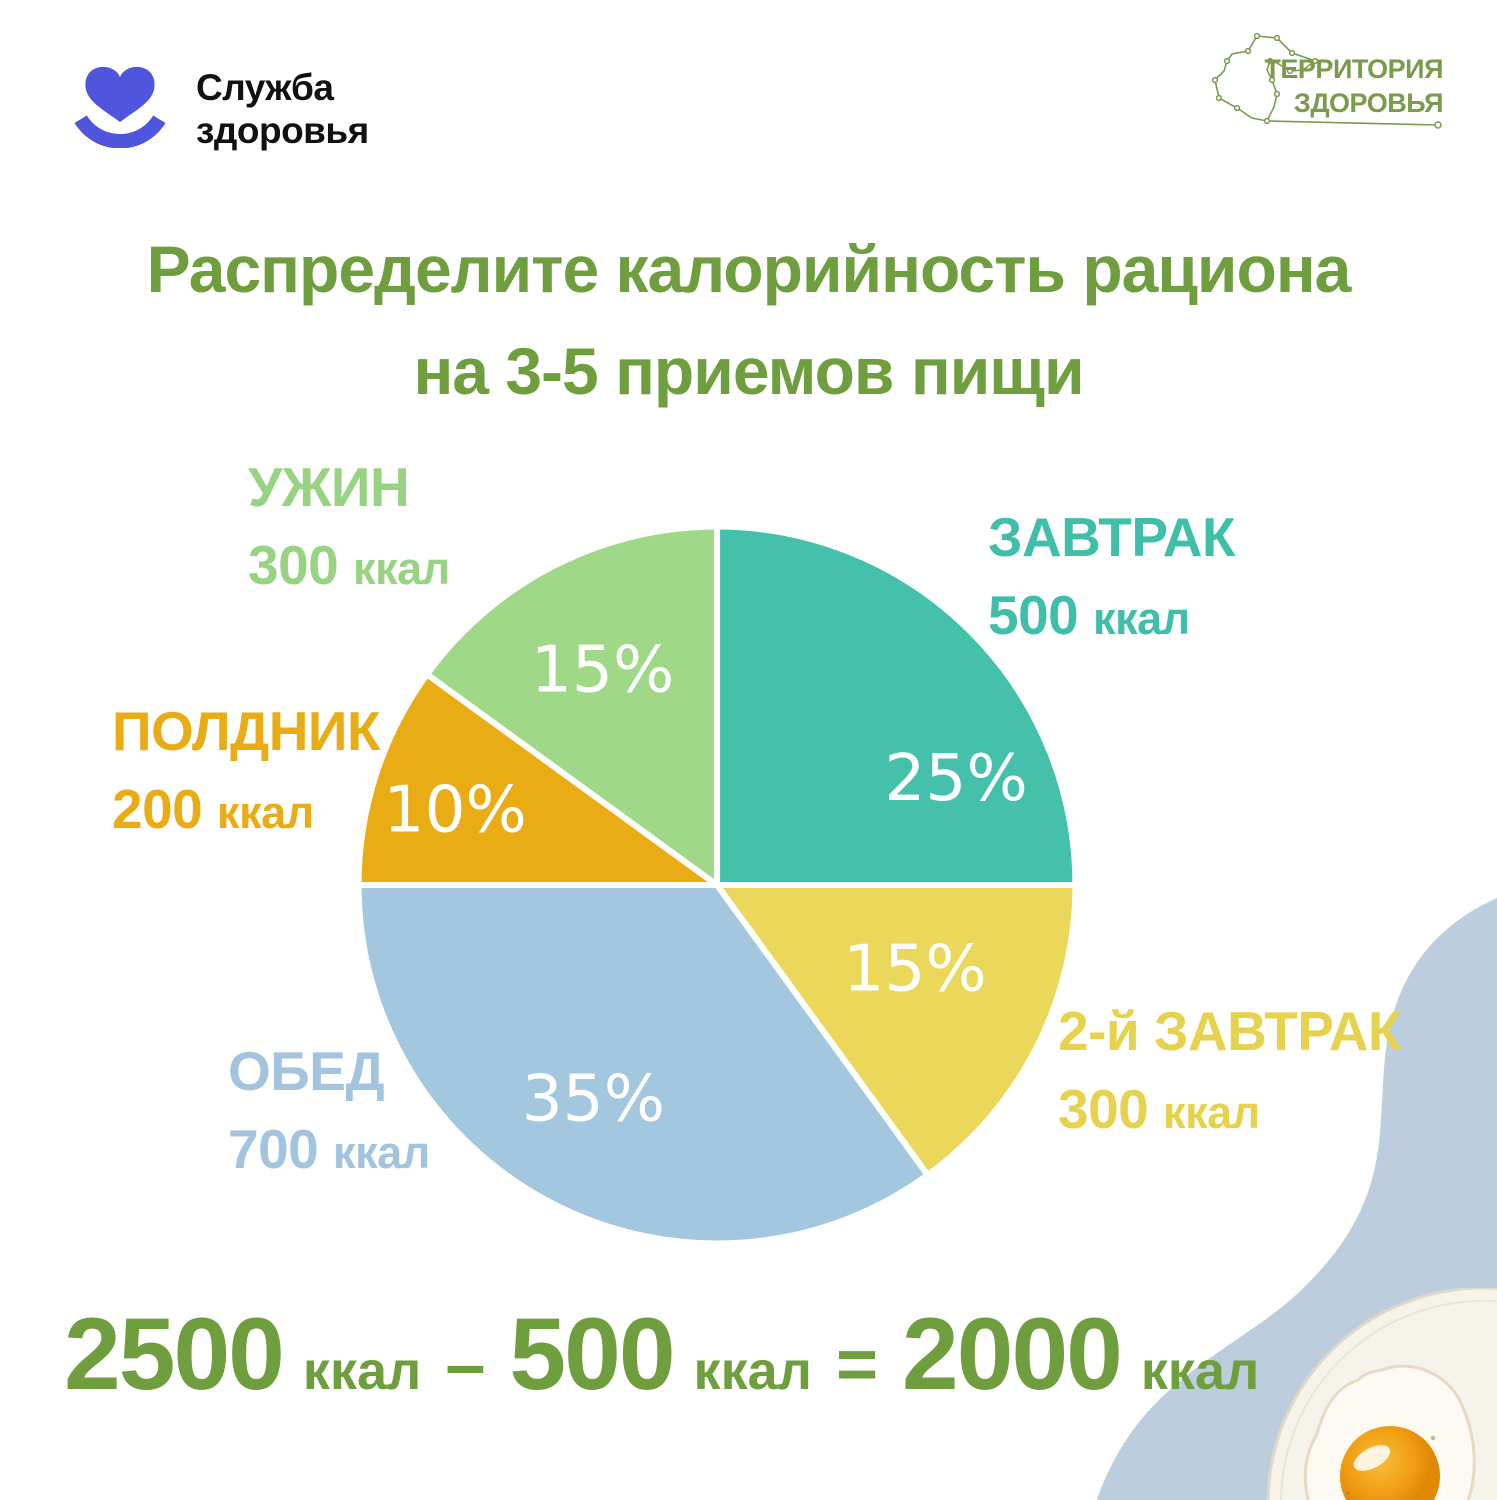 This screenshot has height=1500, width=1497. What do you see at coordinates (265, 87) in the screenshot?
I see `service-logo-line1: Служба` at bounding box center [265, 87].